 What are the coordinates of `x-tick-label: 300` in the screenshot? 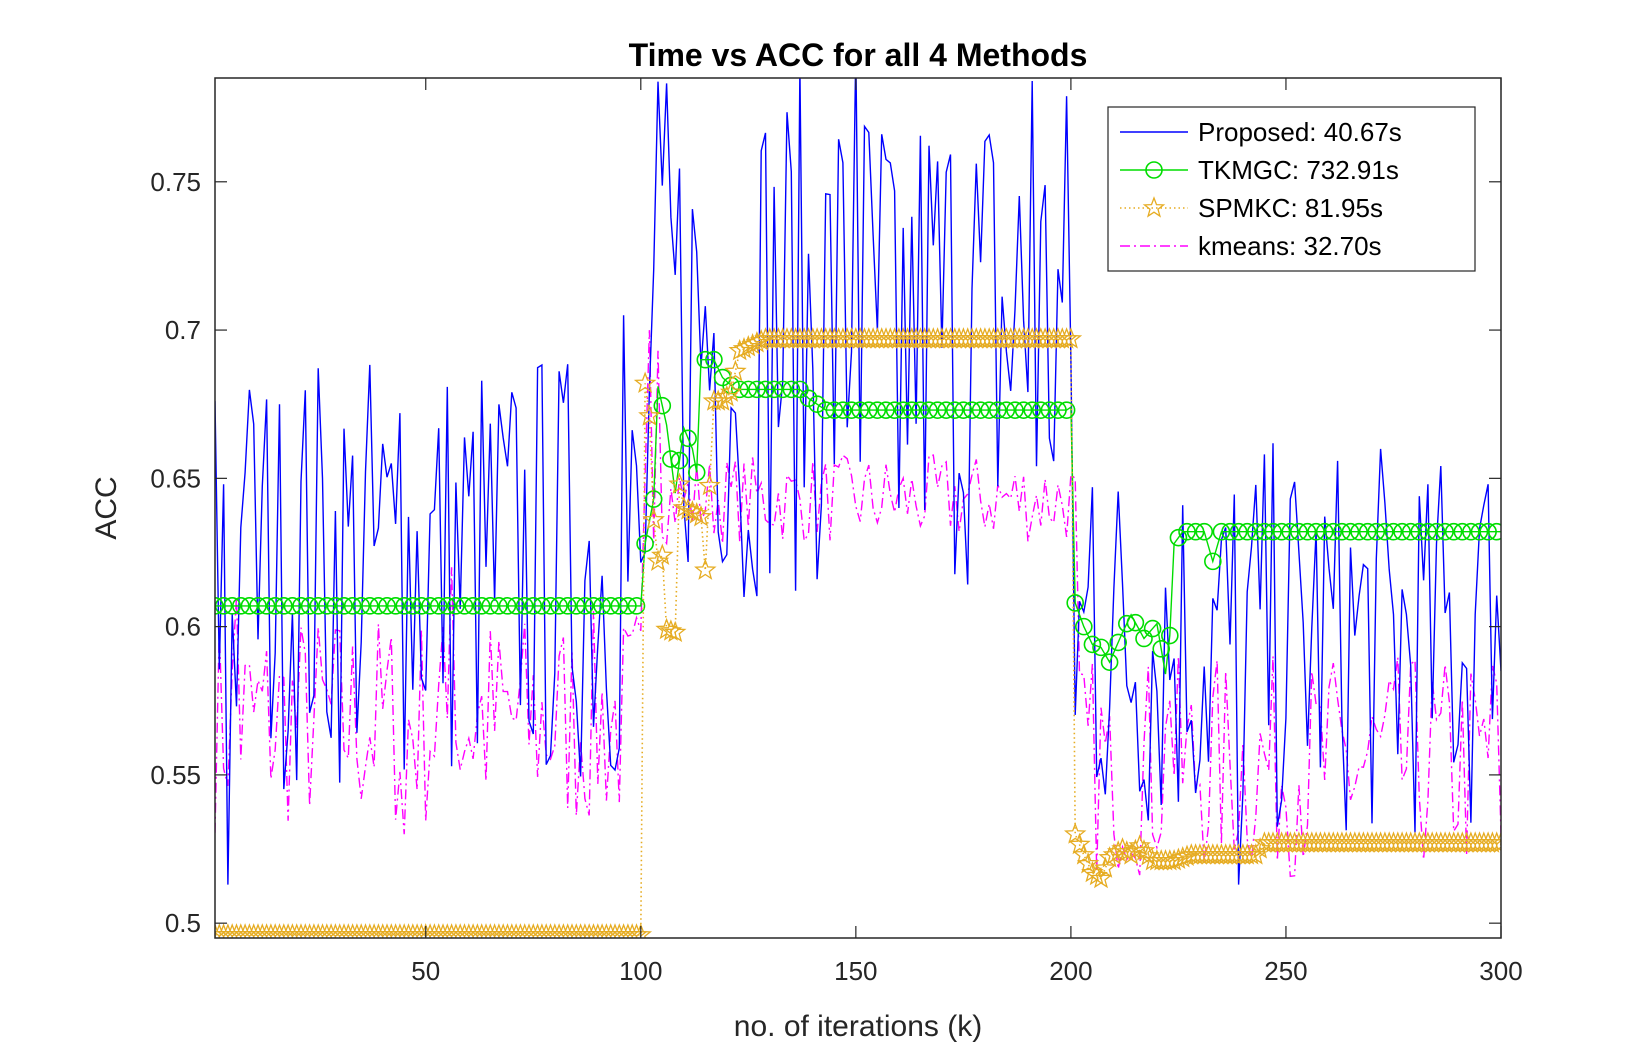 It's located at (1500, 971).